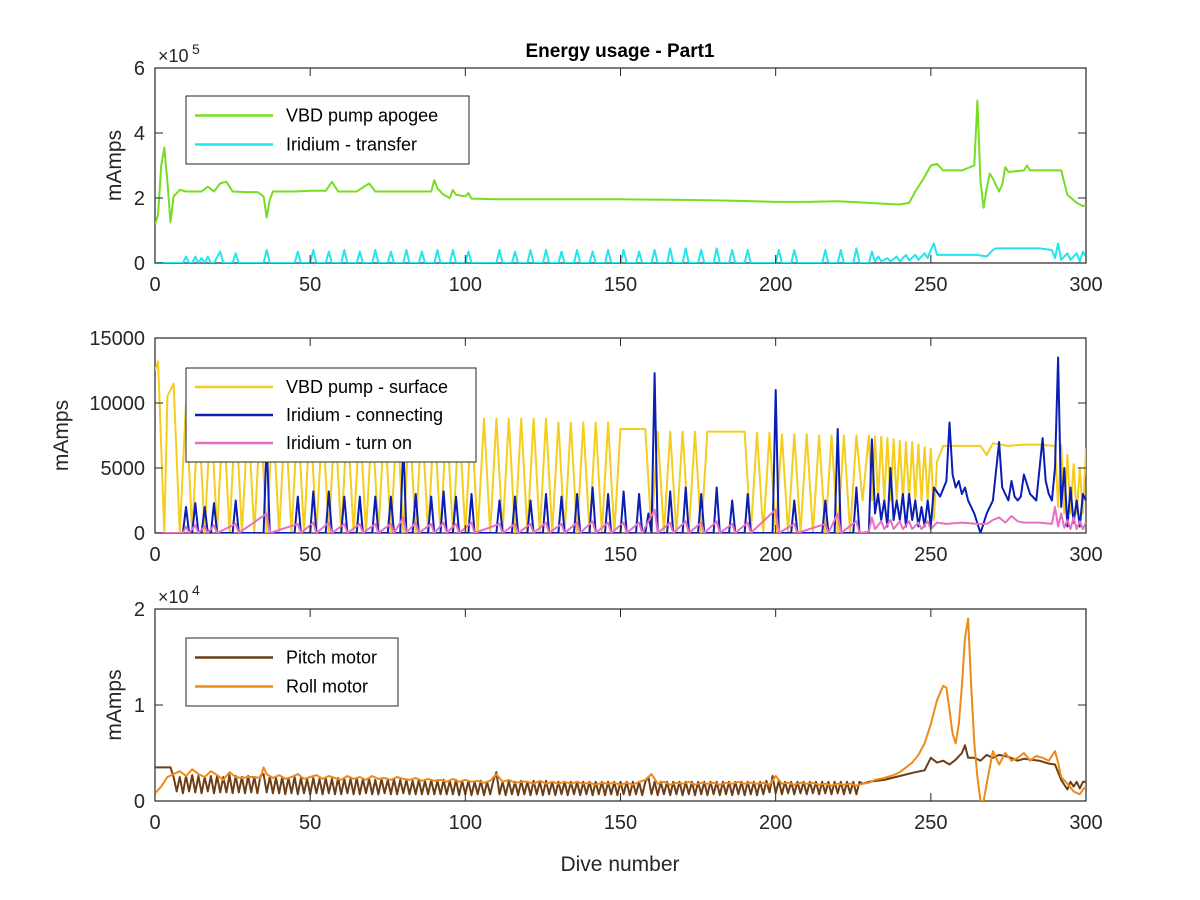 The width and height of the screenshot is (1200, 900). What do you see at coordinates (349, 443) in the screenshot?
I see `legend-label: Iridium - turn on` at bounding box center [349, 443].